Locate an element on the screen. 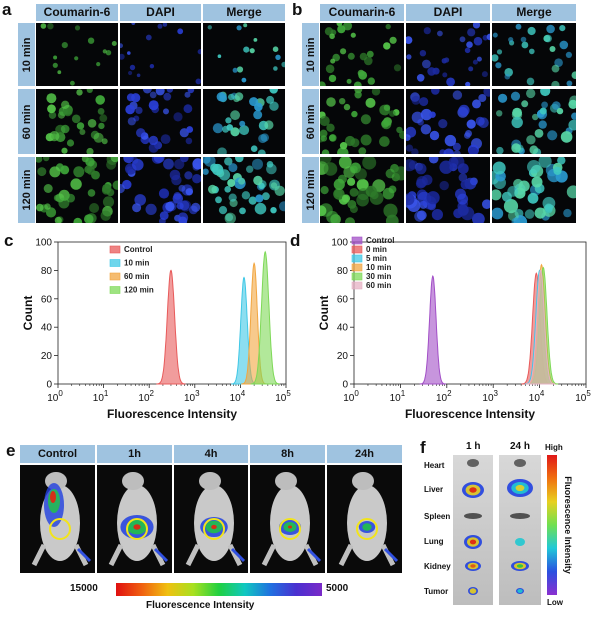 This screenshot has height=624, width=599. organ-col-24h: 24 h is located at coordinates (520, 446).